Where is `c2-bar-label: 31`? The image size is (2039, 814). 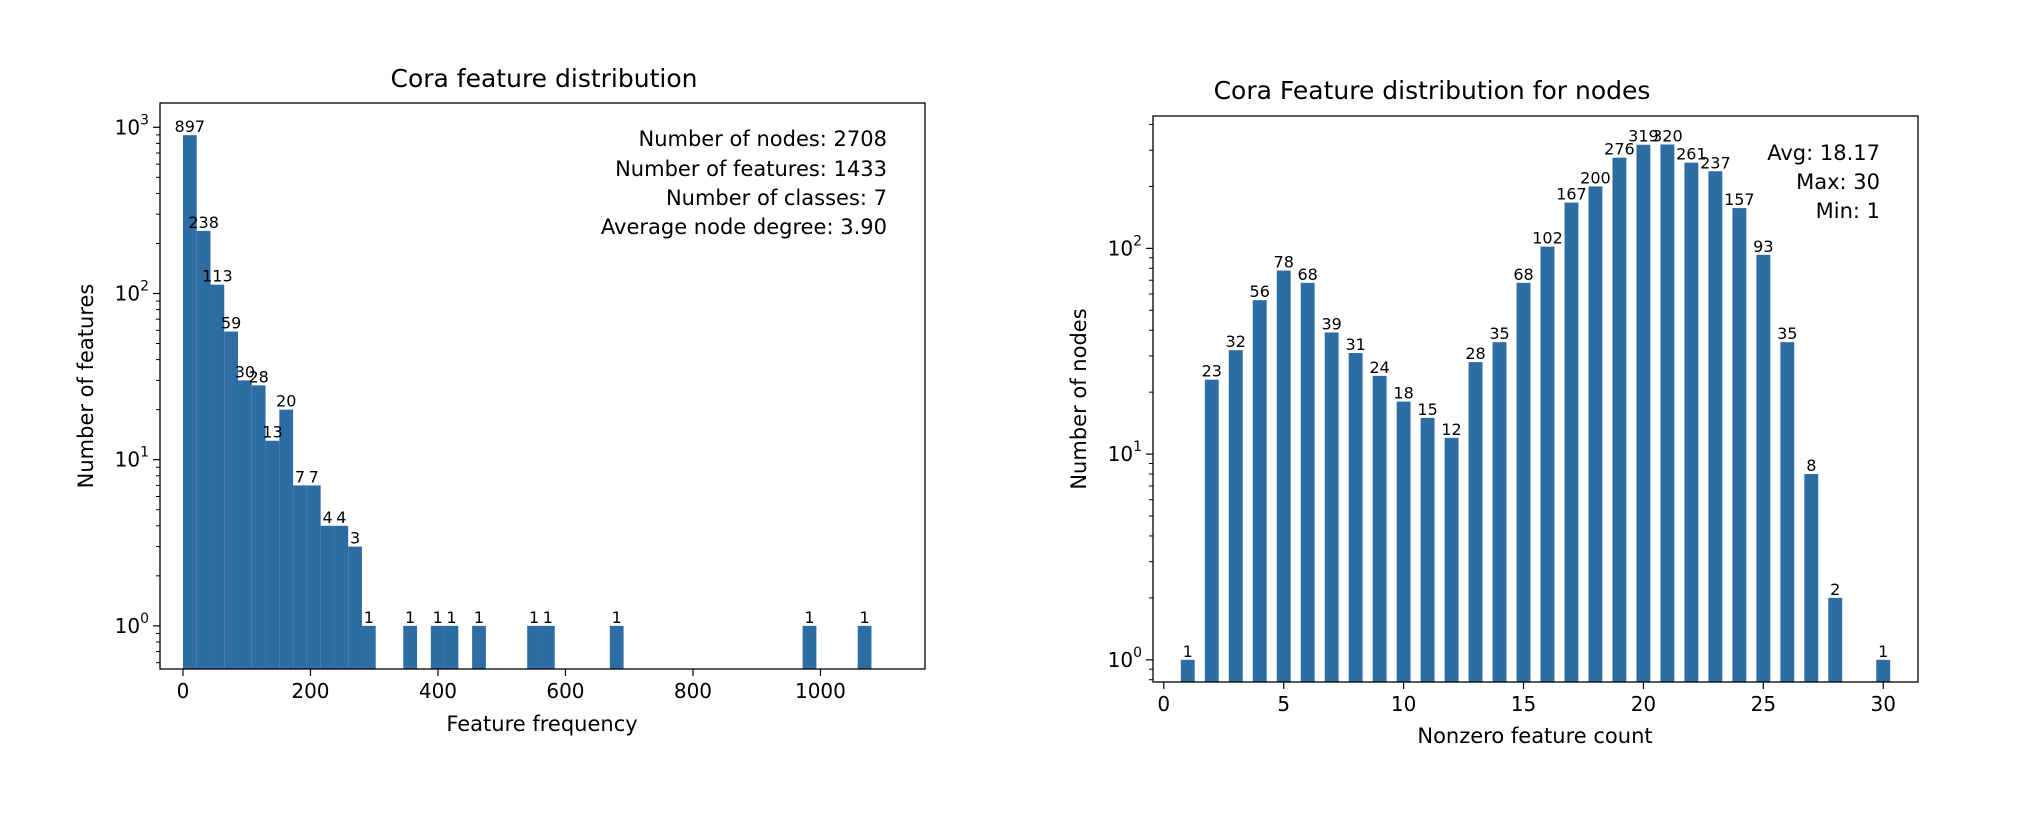
c2-bar-label: 31 is located at coordinates (1355, 344).